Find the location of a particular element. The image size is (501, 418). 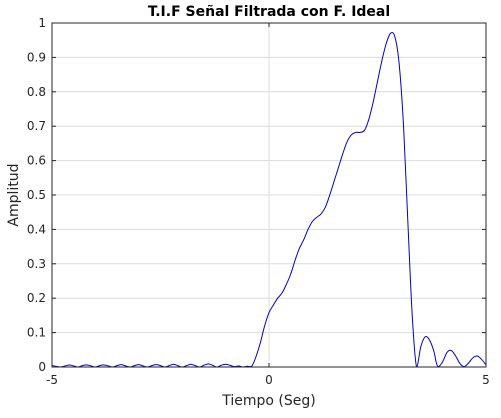

y-tick-label: 0.7 is located at coordinates (36, 126).